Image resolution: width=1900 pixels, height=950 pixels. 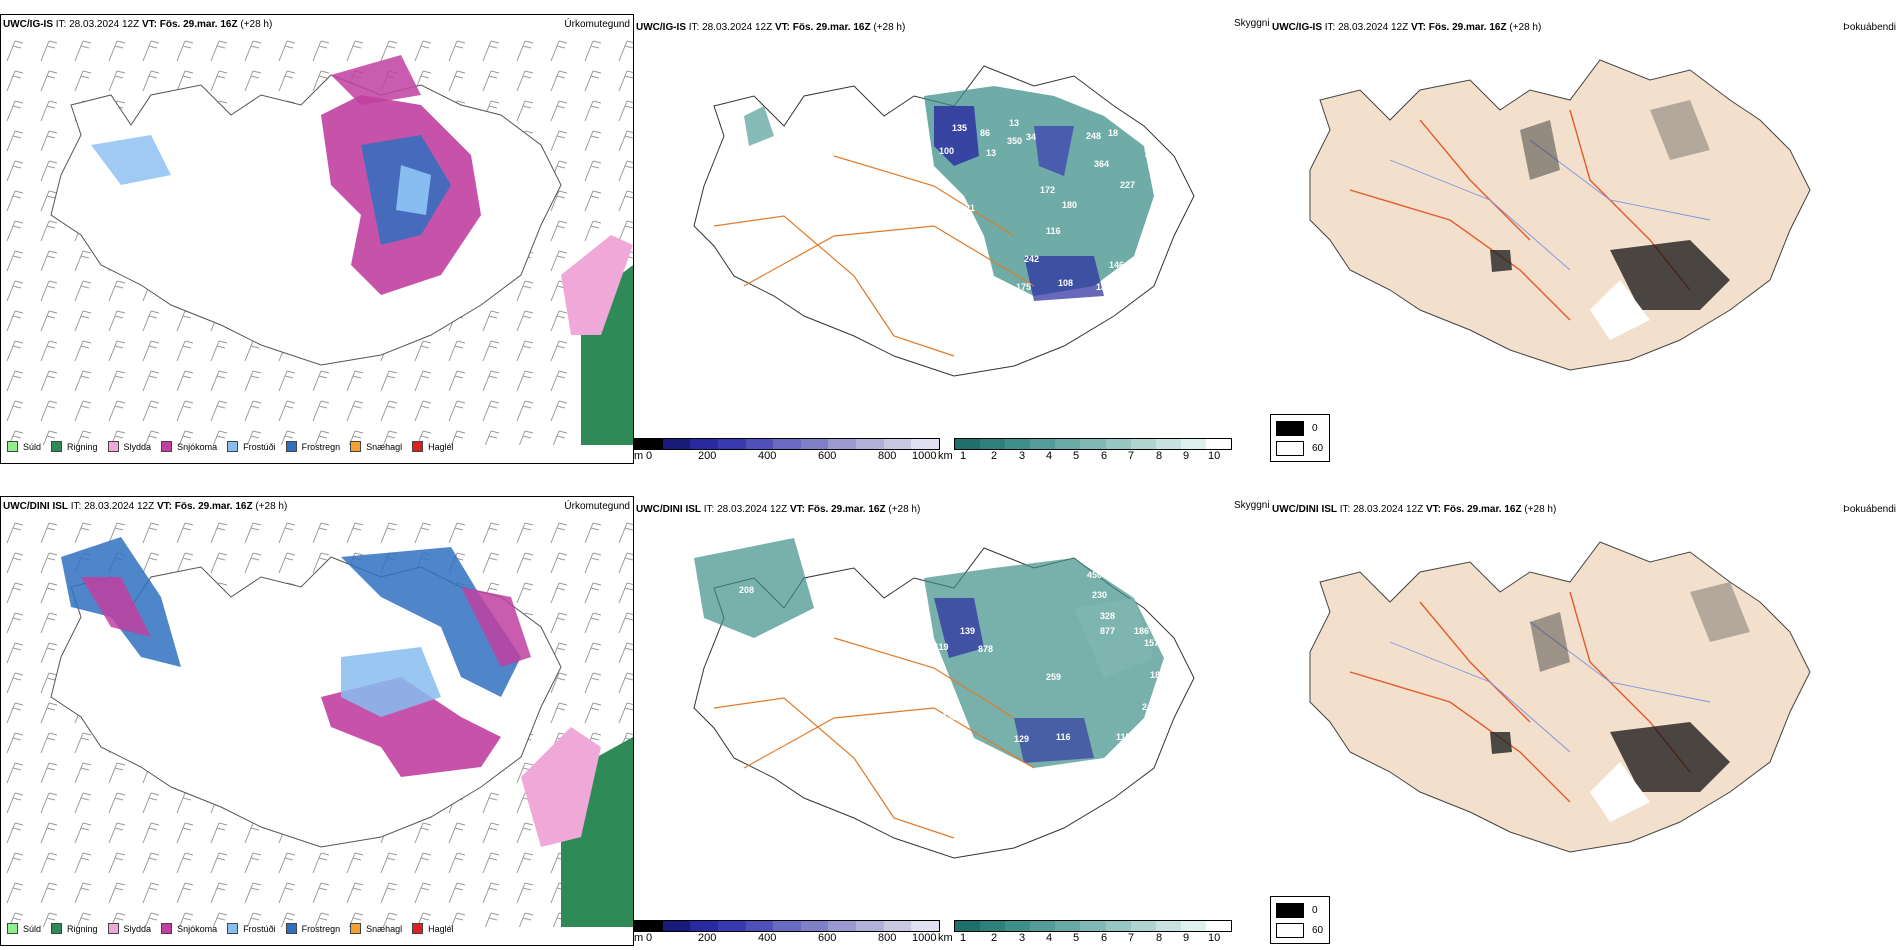 I want to click on peak-label: 18, so click(x=1113, y=133).